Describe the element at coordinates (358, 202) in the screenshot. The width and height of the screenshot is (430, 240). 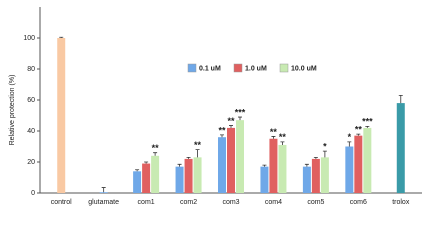
I see `x-tick-label: com6` at that location.